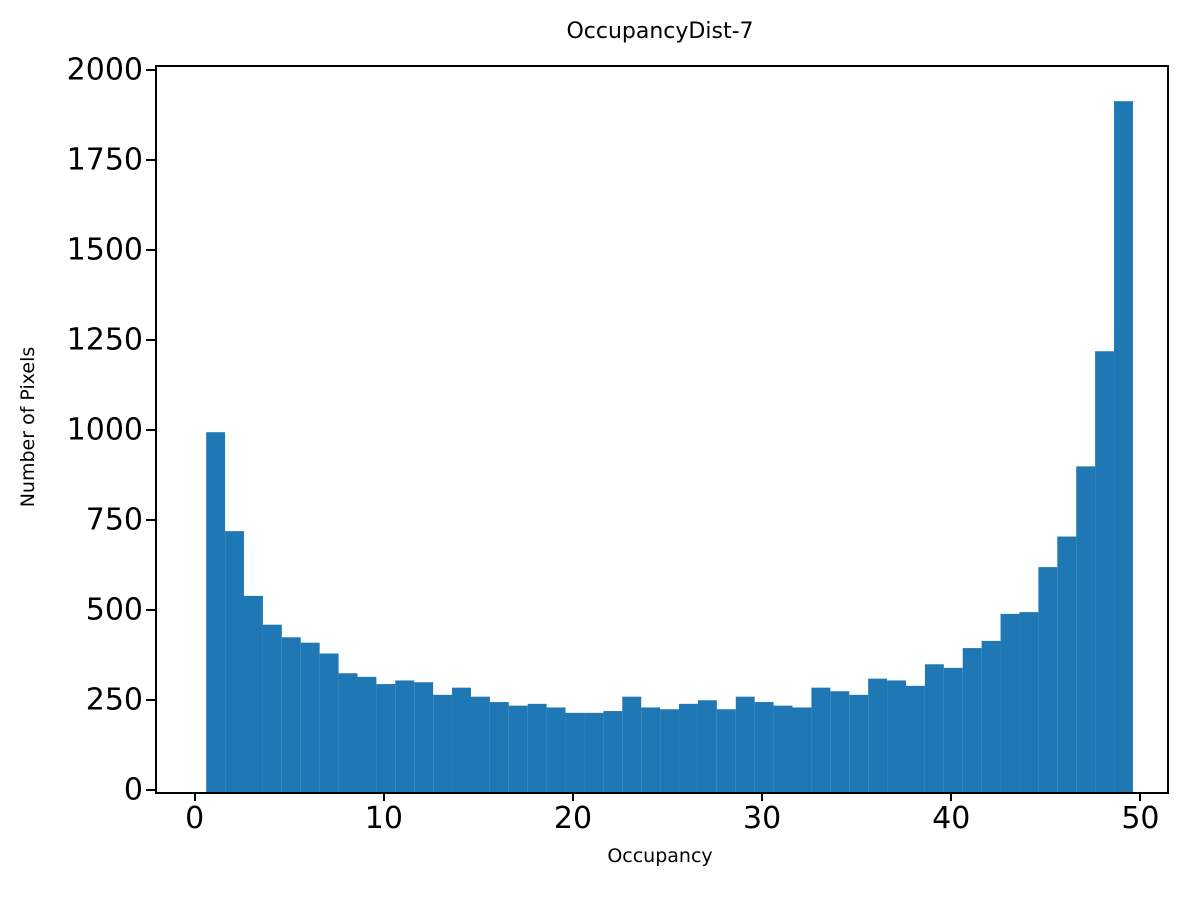  Describe the element at coordinates (762, 818) in the screenshot. I see `x-tick-label: 30` at that location.